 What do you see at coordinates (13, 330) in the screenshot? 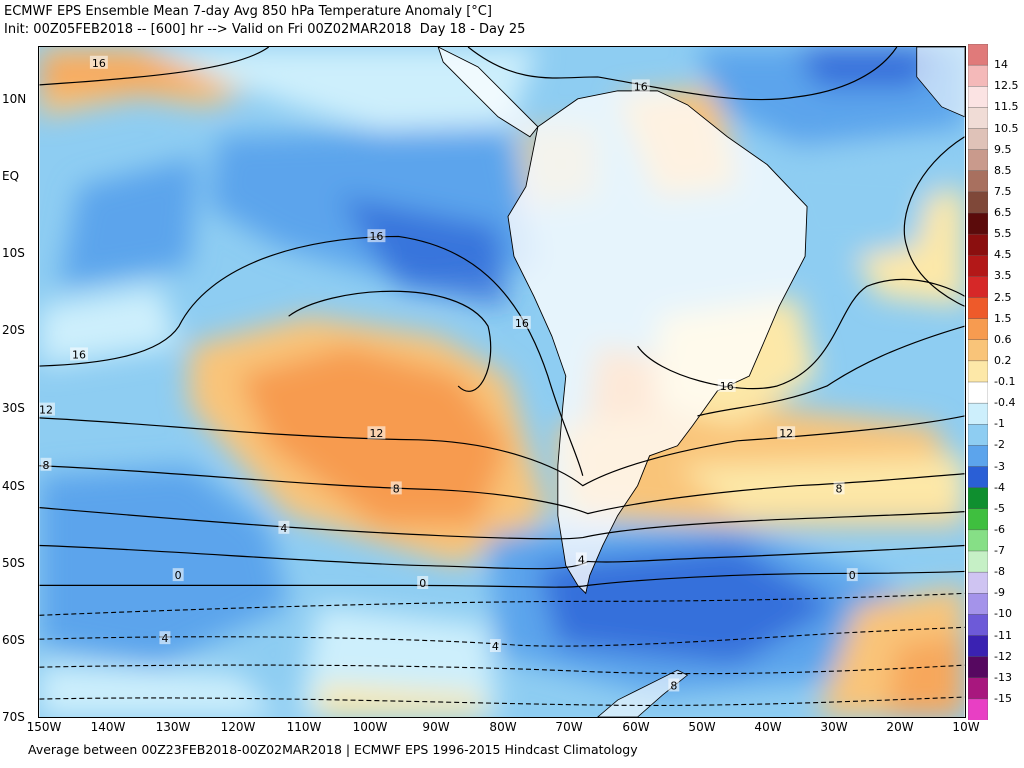
I see `lat-label-20s: 20S` at bounding box center [13, 330].